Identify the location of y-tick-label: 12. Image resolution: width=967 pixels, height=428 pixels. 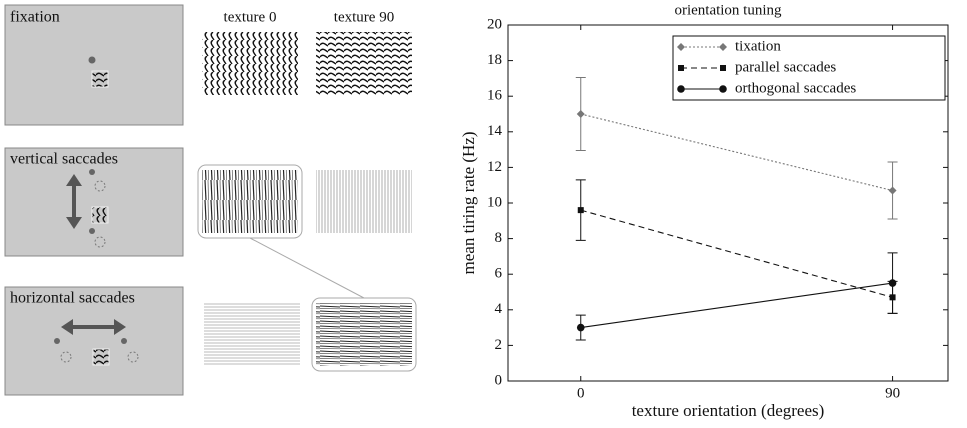
(494, 167).